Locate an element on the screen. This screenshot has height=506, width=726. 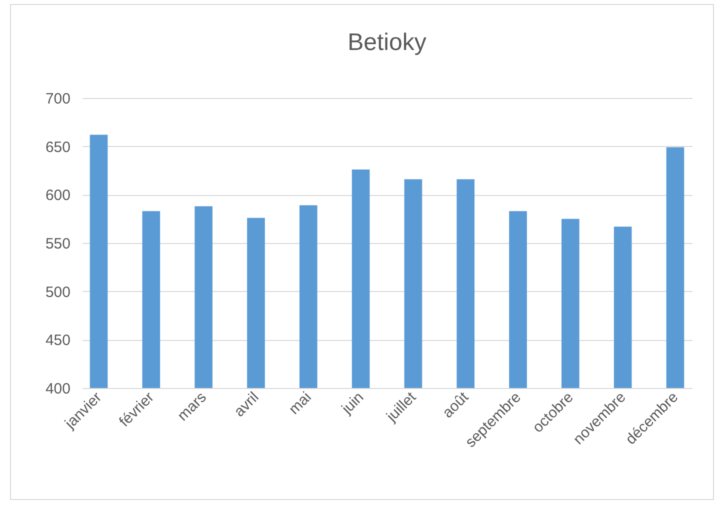
x-tick-label: avril is located at coordinates (246, 404).